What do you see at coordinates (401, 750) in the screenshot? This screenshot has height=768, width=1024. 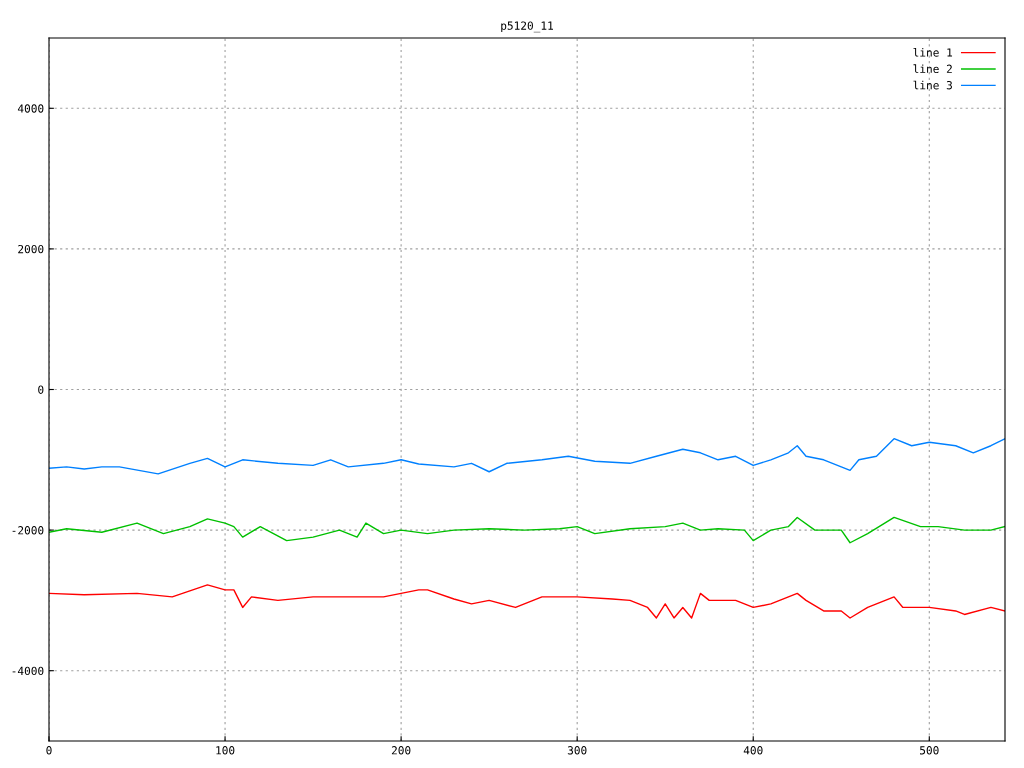 I see `x-tick-label: 200` at bounding box center [401, 750].